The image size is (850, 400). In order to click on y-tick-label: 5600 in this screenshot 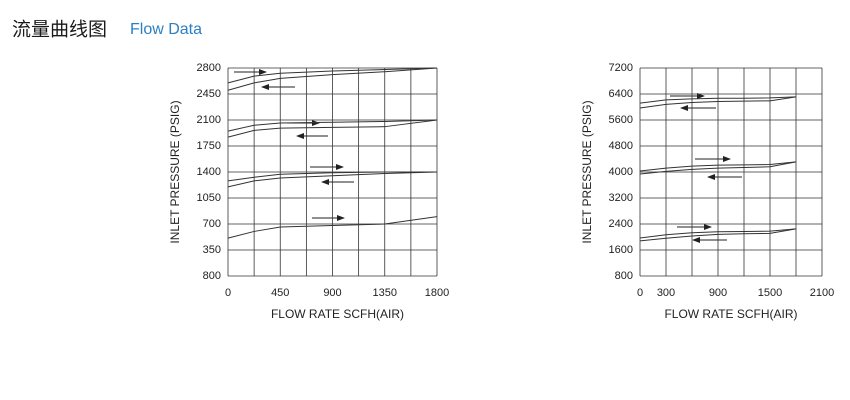, I will do `click(621, 120)`.